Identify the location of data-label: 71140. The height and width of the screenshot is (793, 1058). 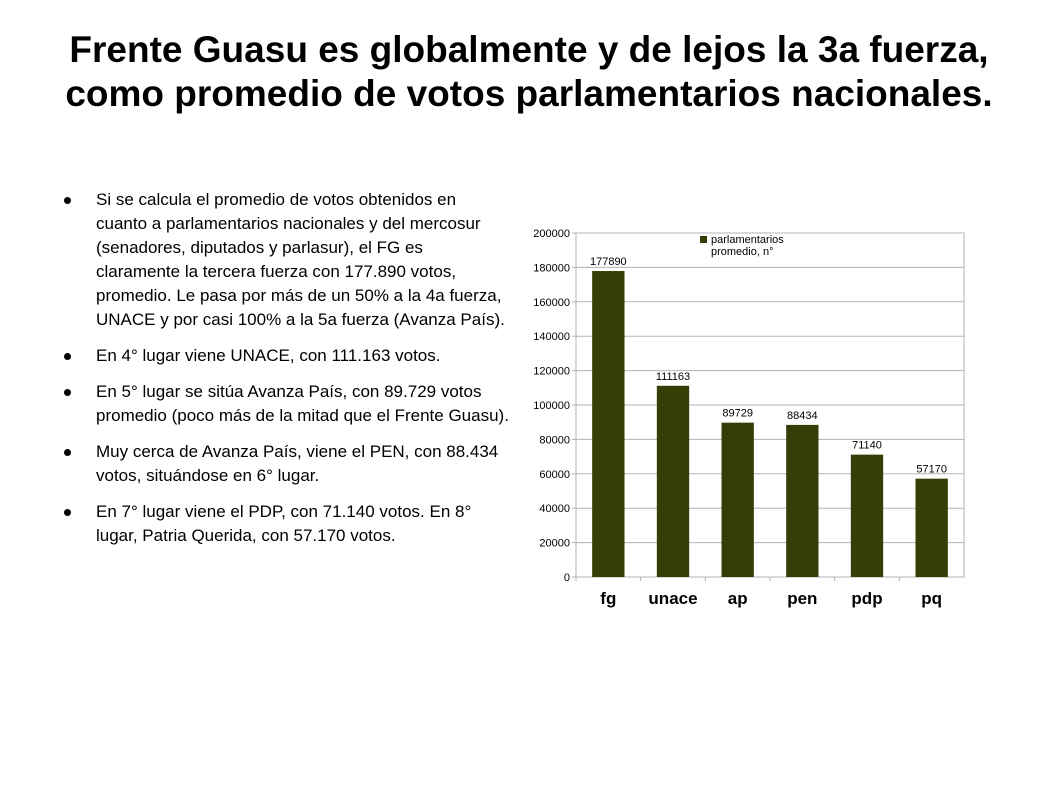
(867, 446).